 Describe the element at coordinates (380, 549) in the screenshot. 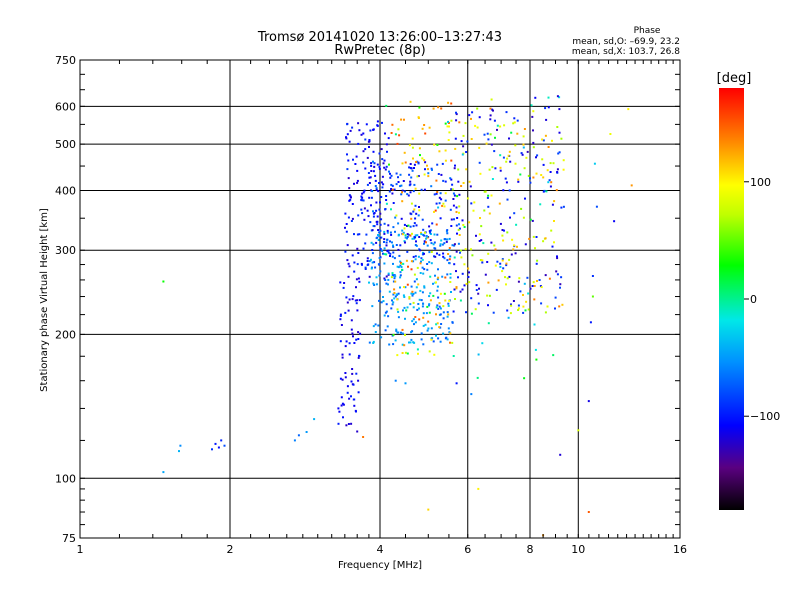

I see `x-tick-label: 4` at that location.